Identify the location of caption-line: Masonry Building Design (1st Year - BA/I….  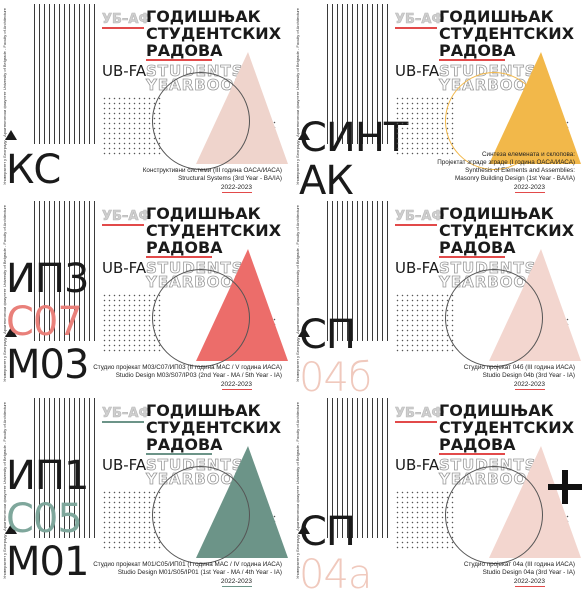
(514, 178).